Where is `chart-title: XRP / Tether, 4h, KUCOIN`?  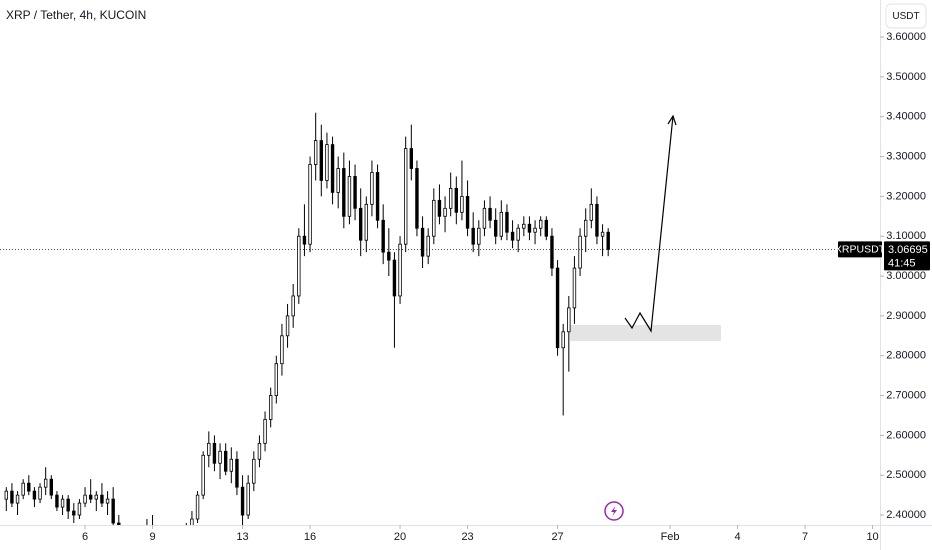 chart-title: XRP / Tether, 4h, KUCOIN is located at coordinates (76, 15).